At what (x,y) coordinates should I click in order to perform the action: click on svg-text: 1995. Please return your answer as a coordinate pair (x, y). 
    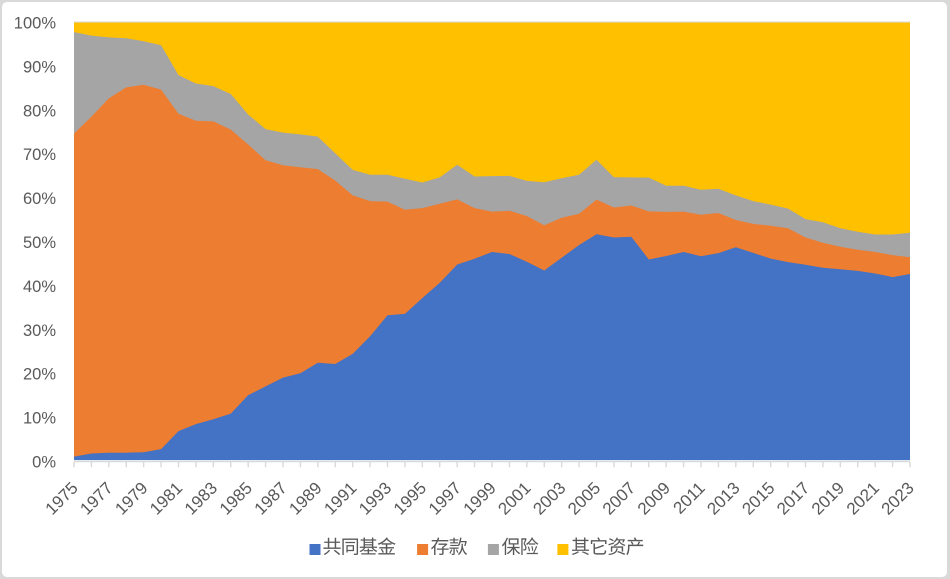
    Looking at the image, I should click on (410, 498).